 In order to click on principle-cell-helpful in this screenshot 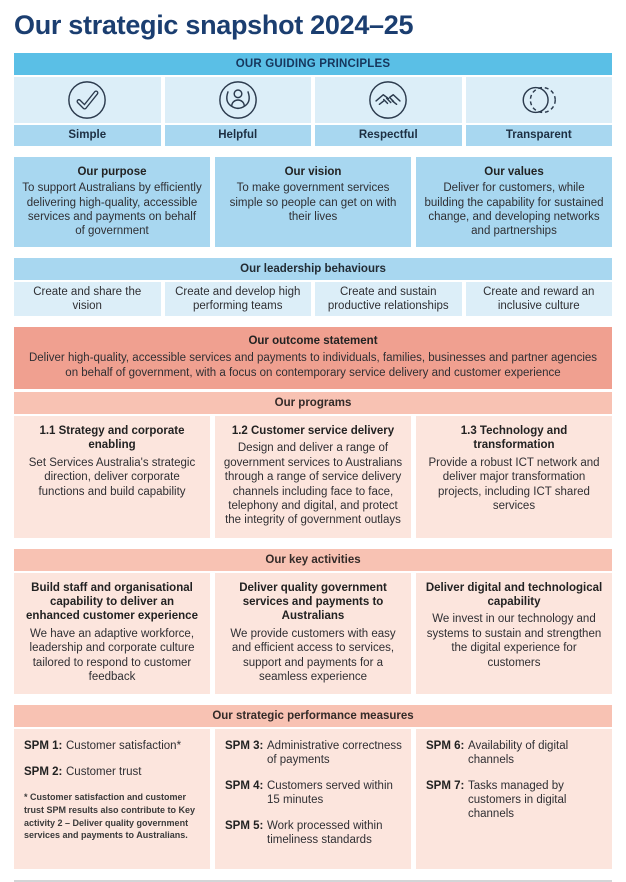, I will do `click(237, 100)`.